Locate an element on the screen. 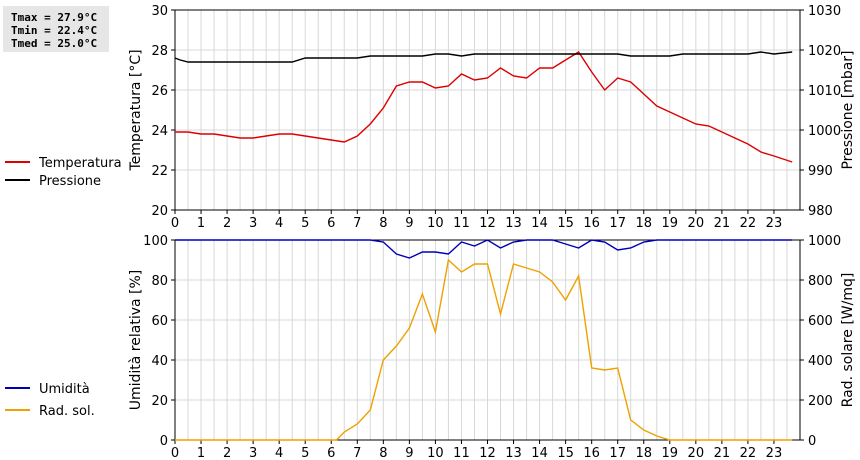 Image resolution: width=860 pixels, height=460 pixels. y-tick-label: 26 is located at coordinates (159, 91).